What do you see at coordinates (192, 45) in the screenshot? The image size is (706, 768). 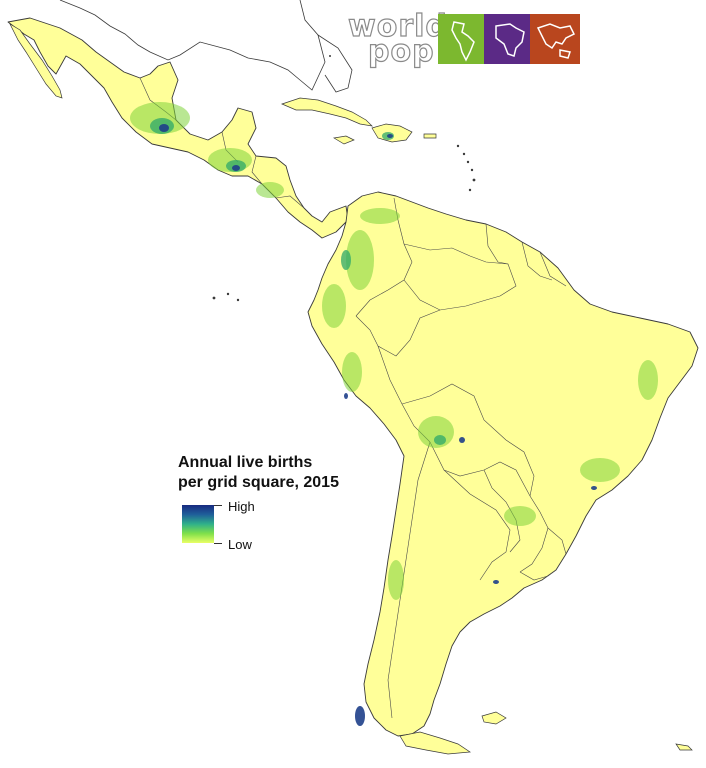 I see `north-america-coast` at bounding box center [192, 45].